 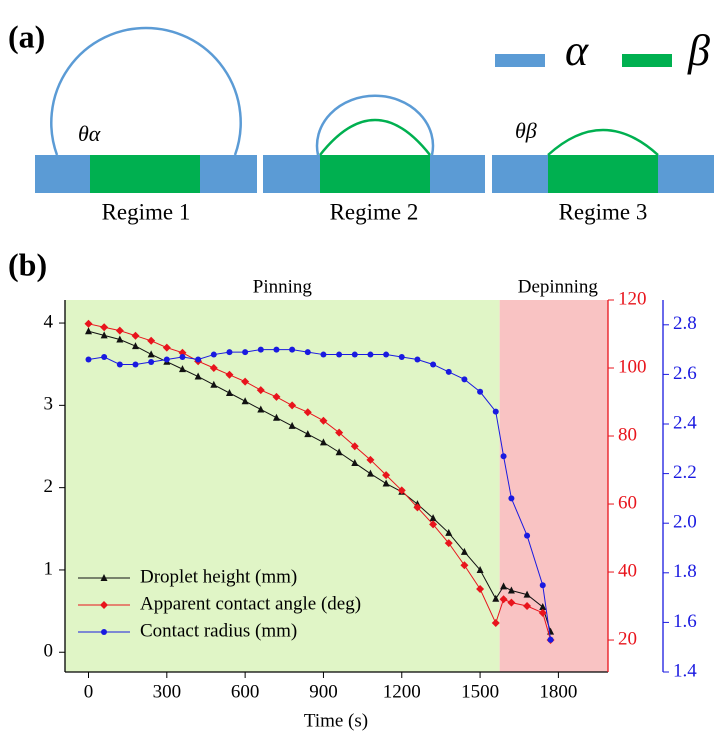 What do you see at coordinates (526, 130) in the screenshot?
I see `angle-label: θβ` at bounding box center [526, 130].